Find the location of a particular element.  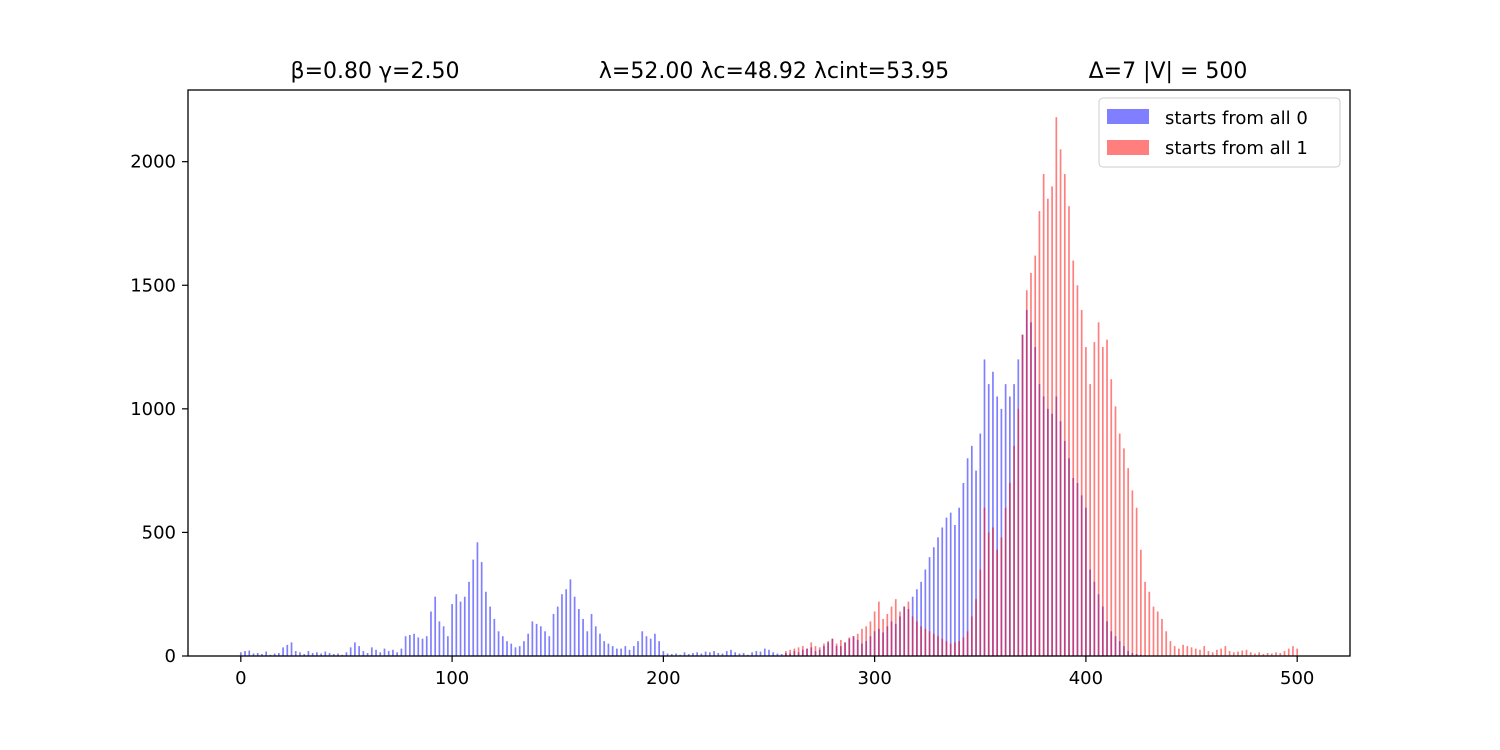

y-tick-label: 500 is located at coordinates (159, 532).